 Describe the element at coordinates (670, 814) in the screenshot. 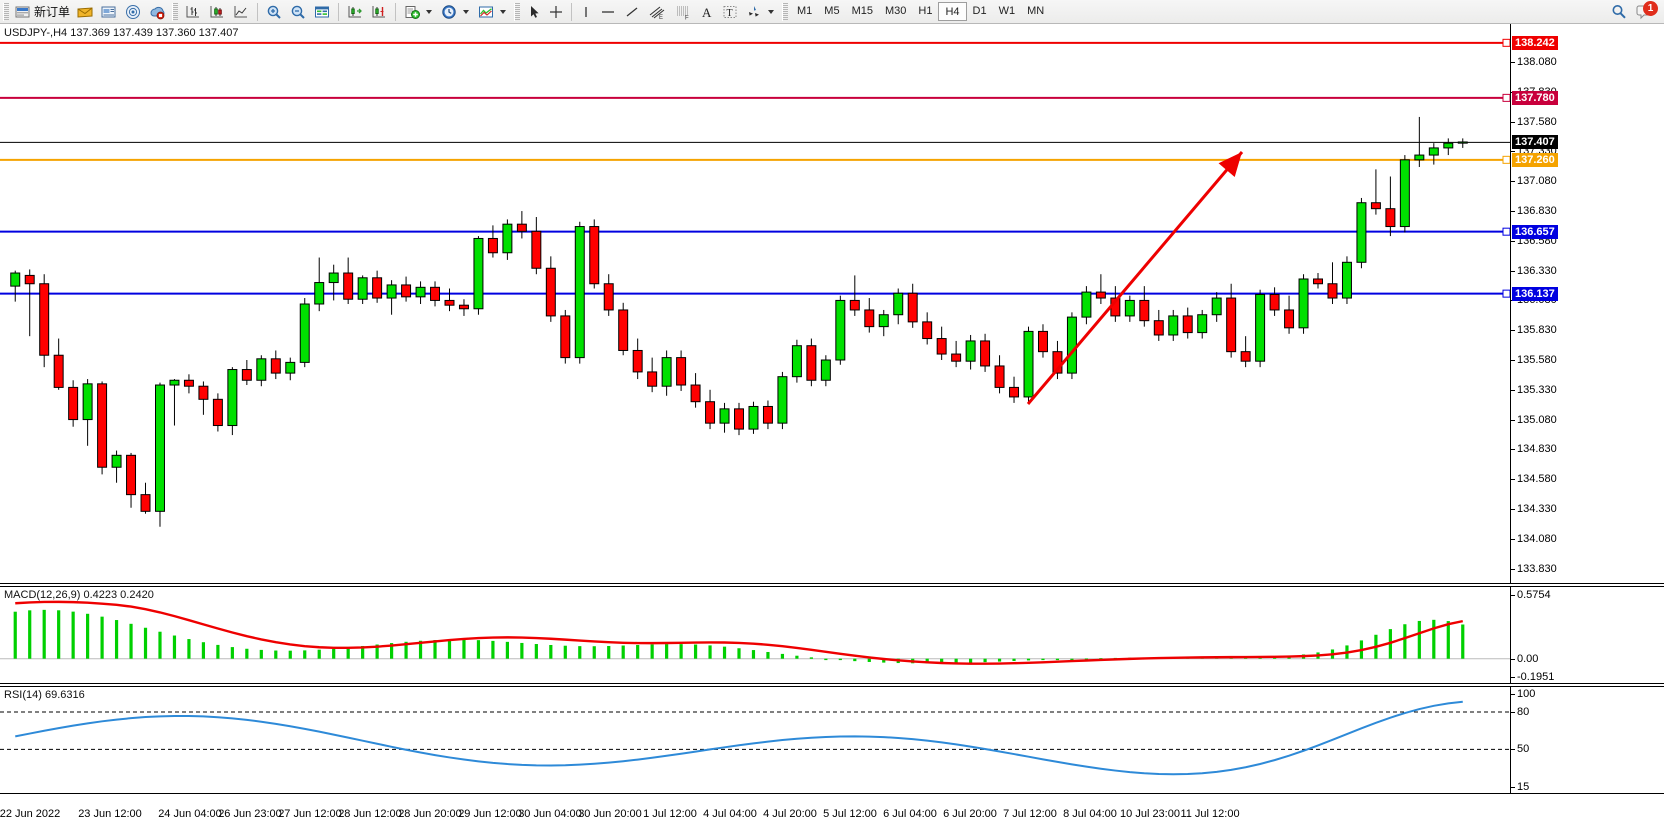

I see `time-axis-label: 1 Jul 12:00` at that location.